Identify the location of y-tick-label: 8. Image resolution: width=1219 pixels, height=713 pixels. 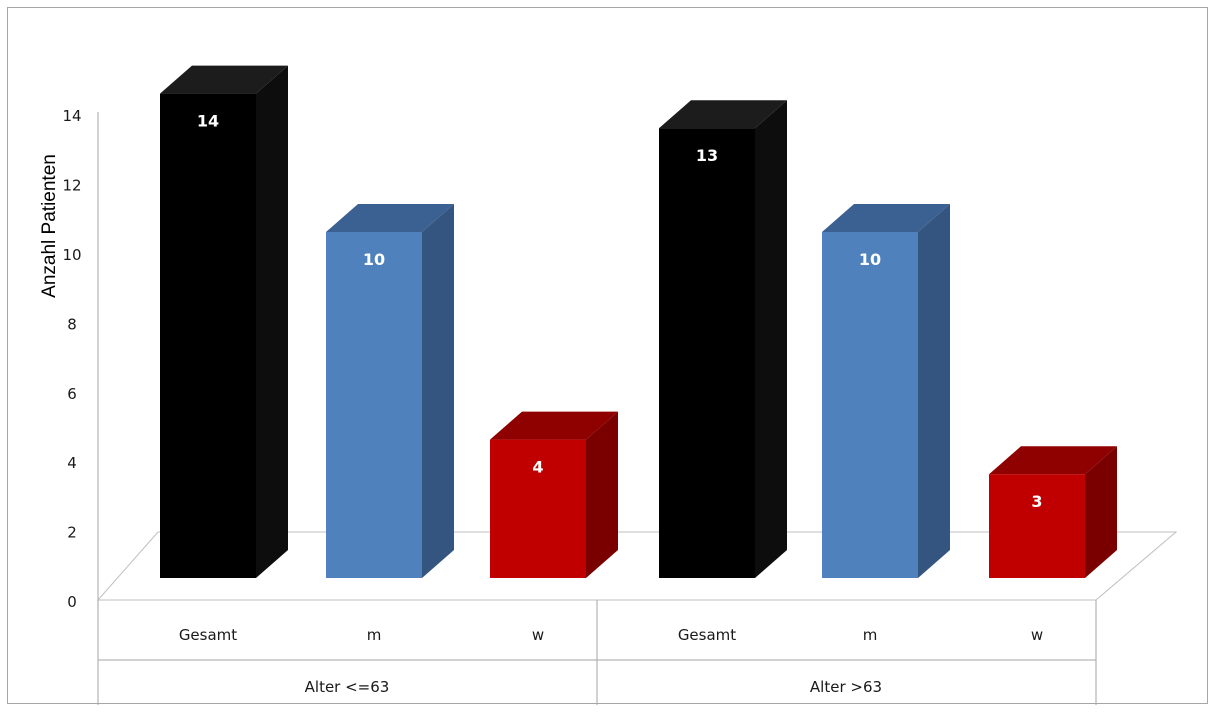
(72, 324).